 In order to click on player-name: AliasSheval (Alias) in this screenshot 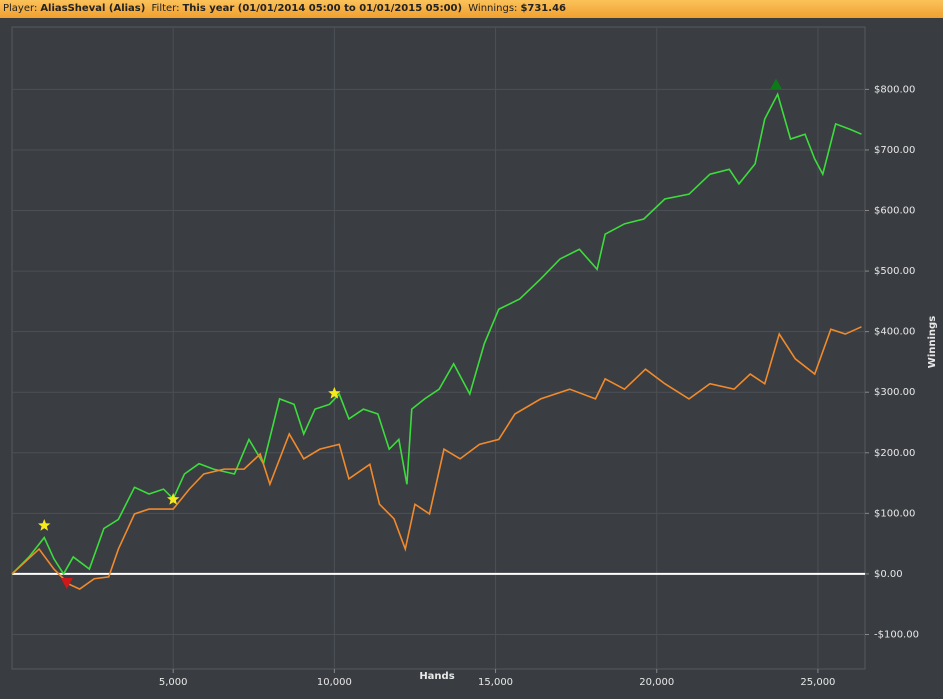, I will do `click(93, 8)`.